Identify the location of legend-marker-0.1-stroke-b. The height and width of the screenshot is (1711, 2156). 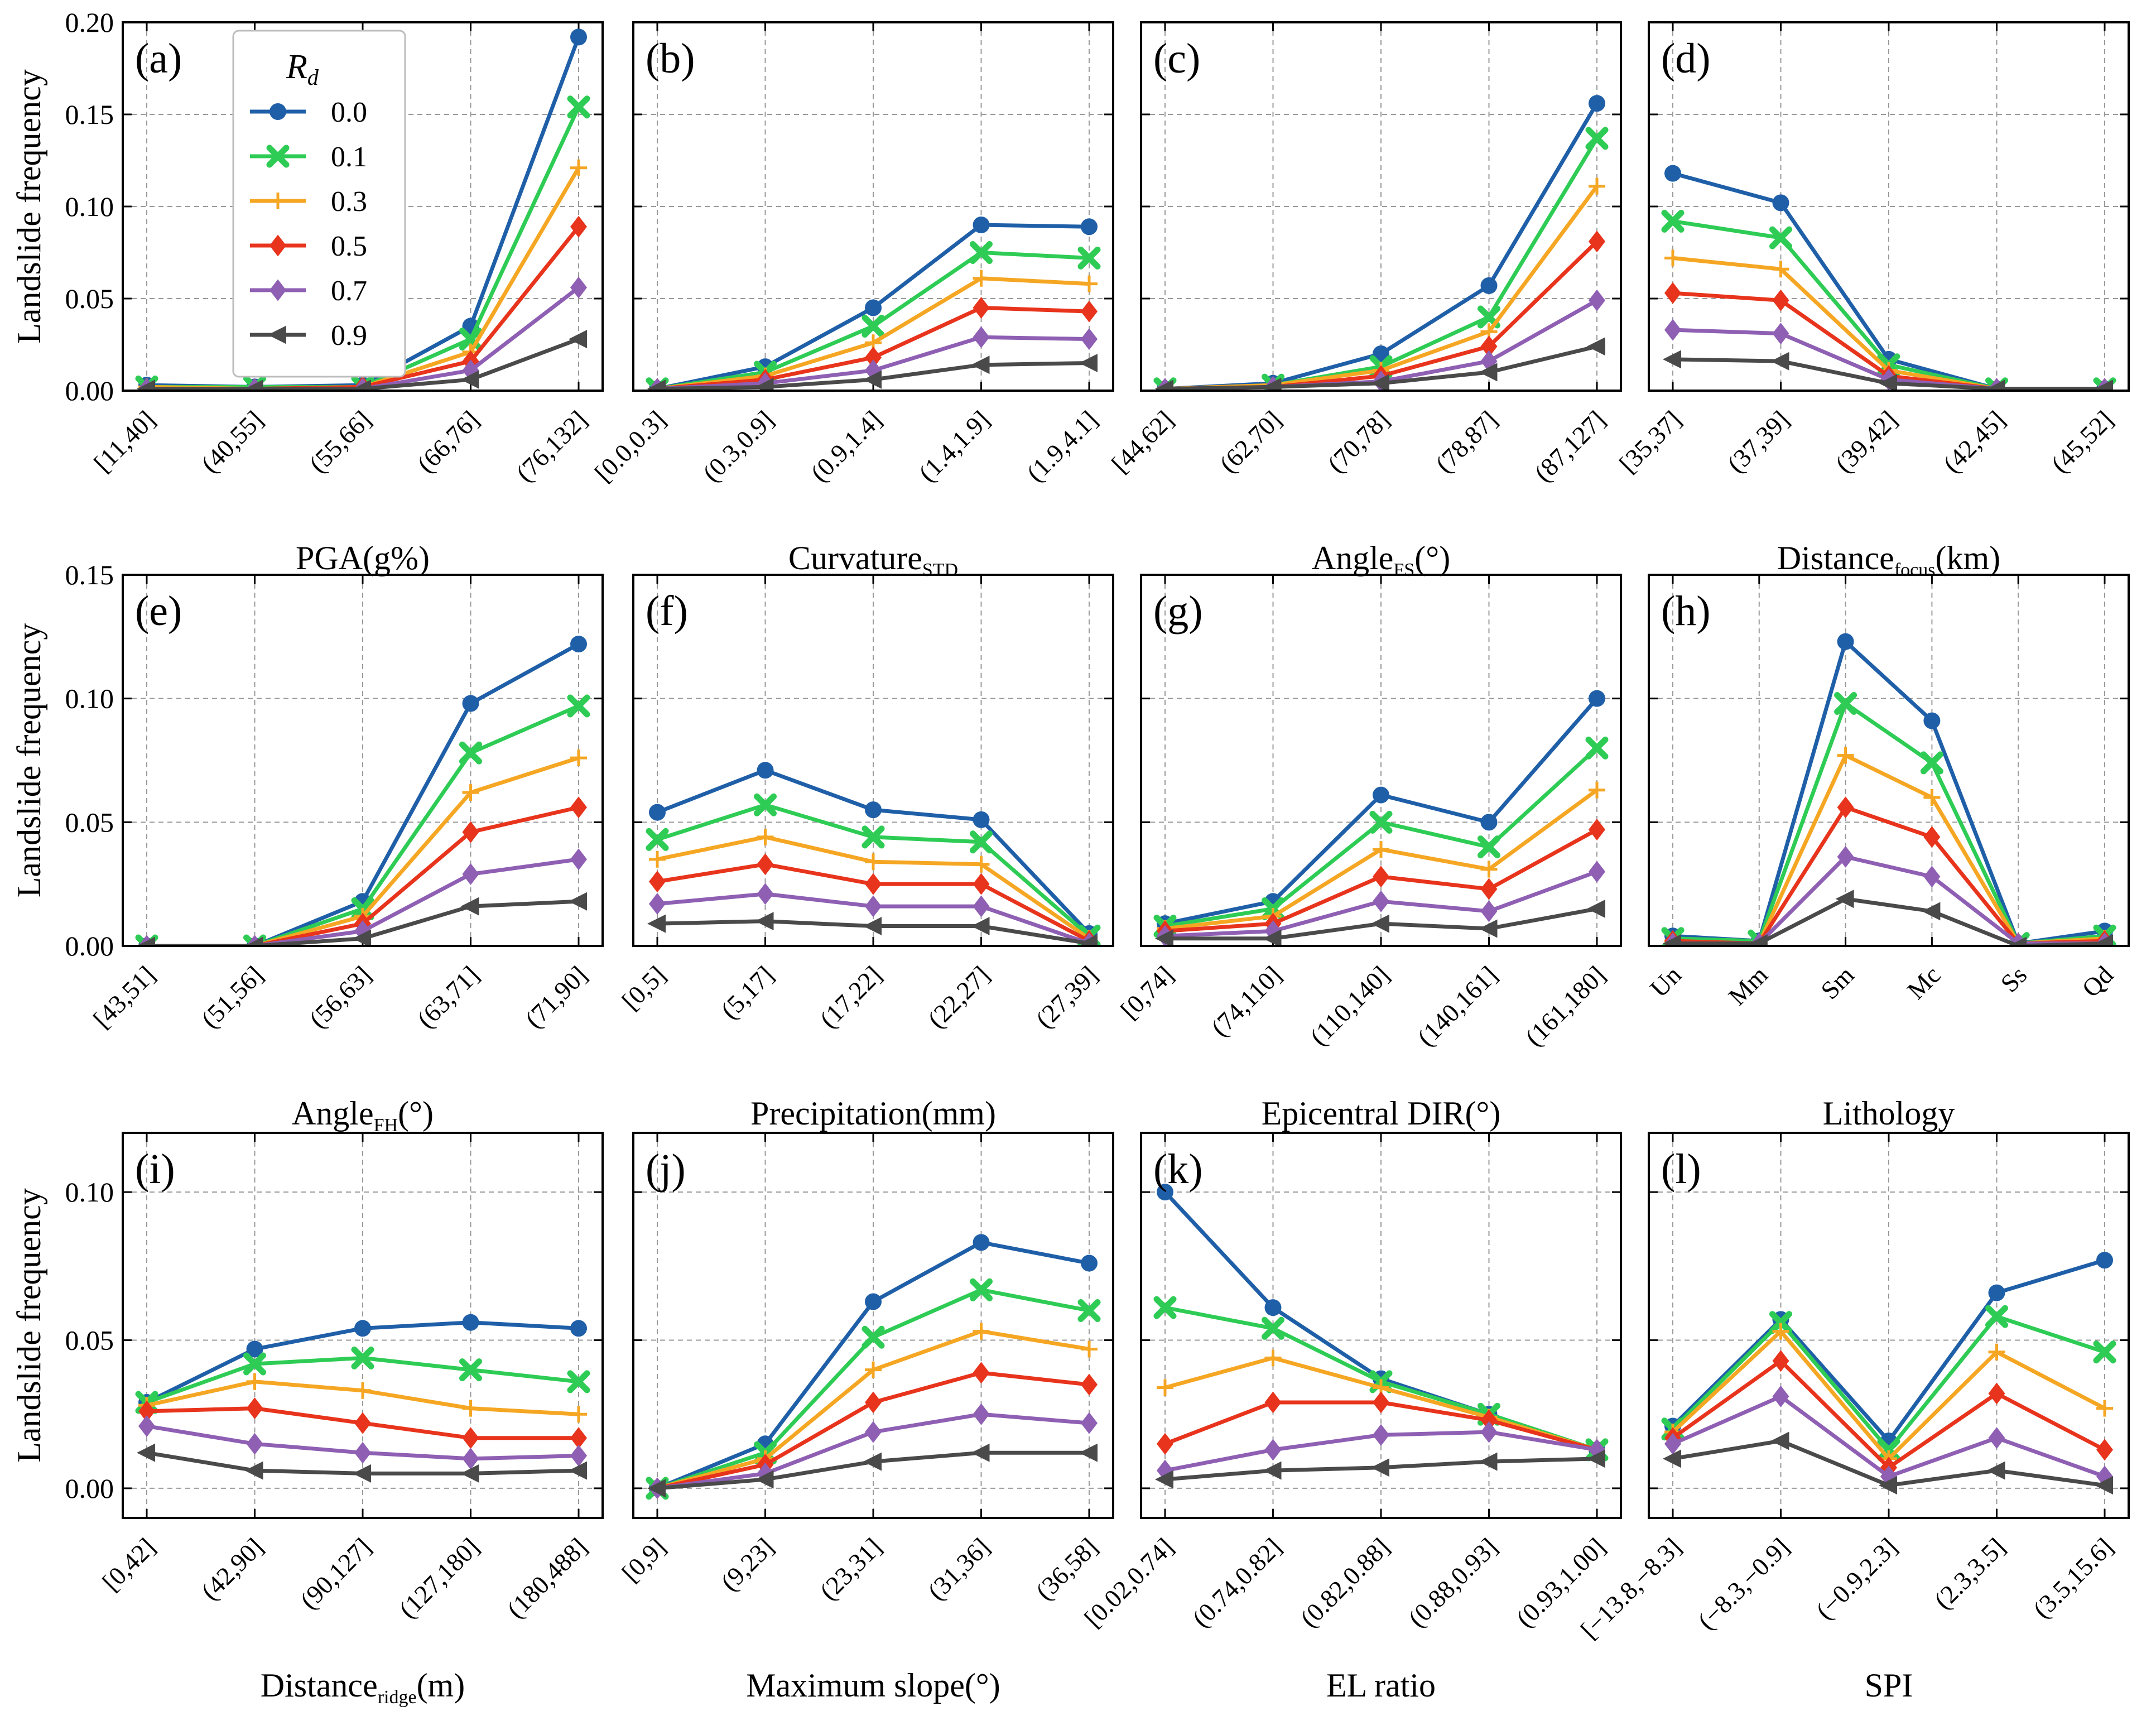
(278, 156).